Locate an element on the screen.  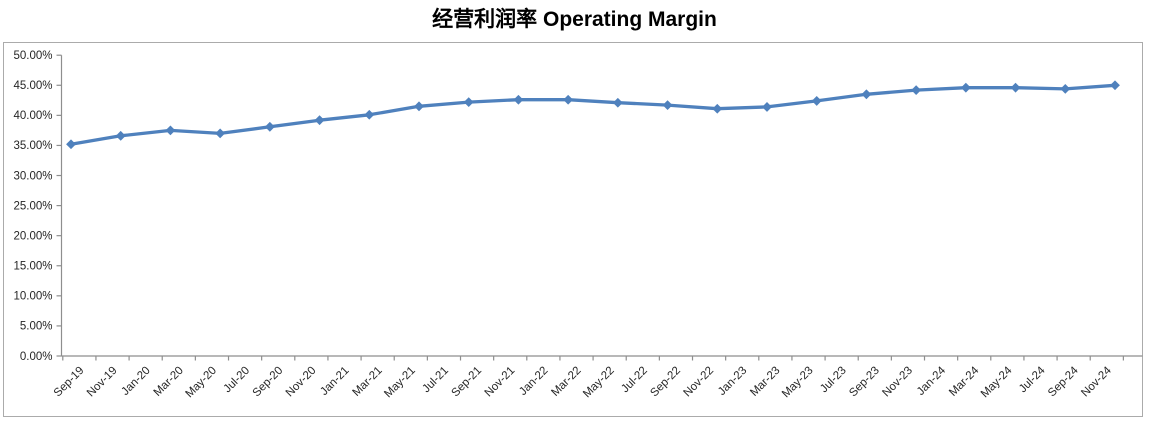
y-axis-tick-label: 10.00% is located at coordinates (32, 297).